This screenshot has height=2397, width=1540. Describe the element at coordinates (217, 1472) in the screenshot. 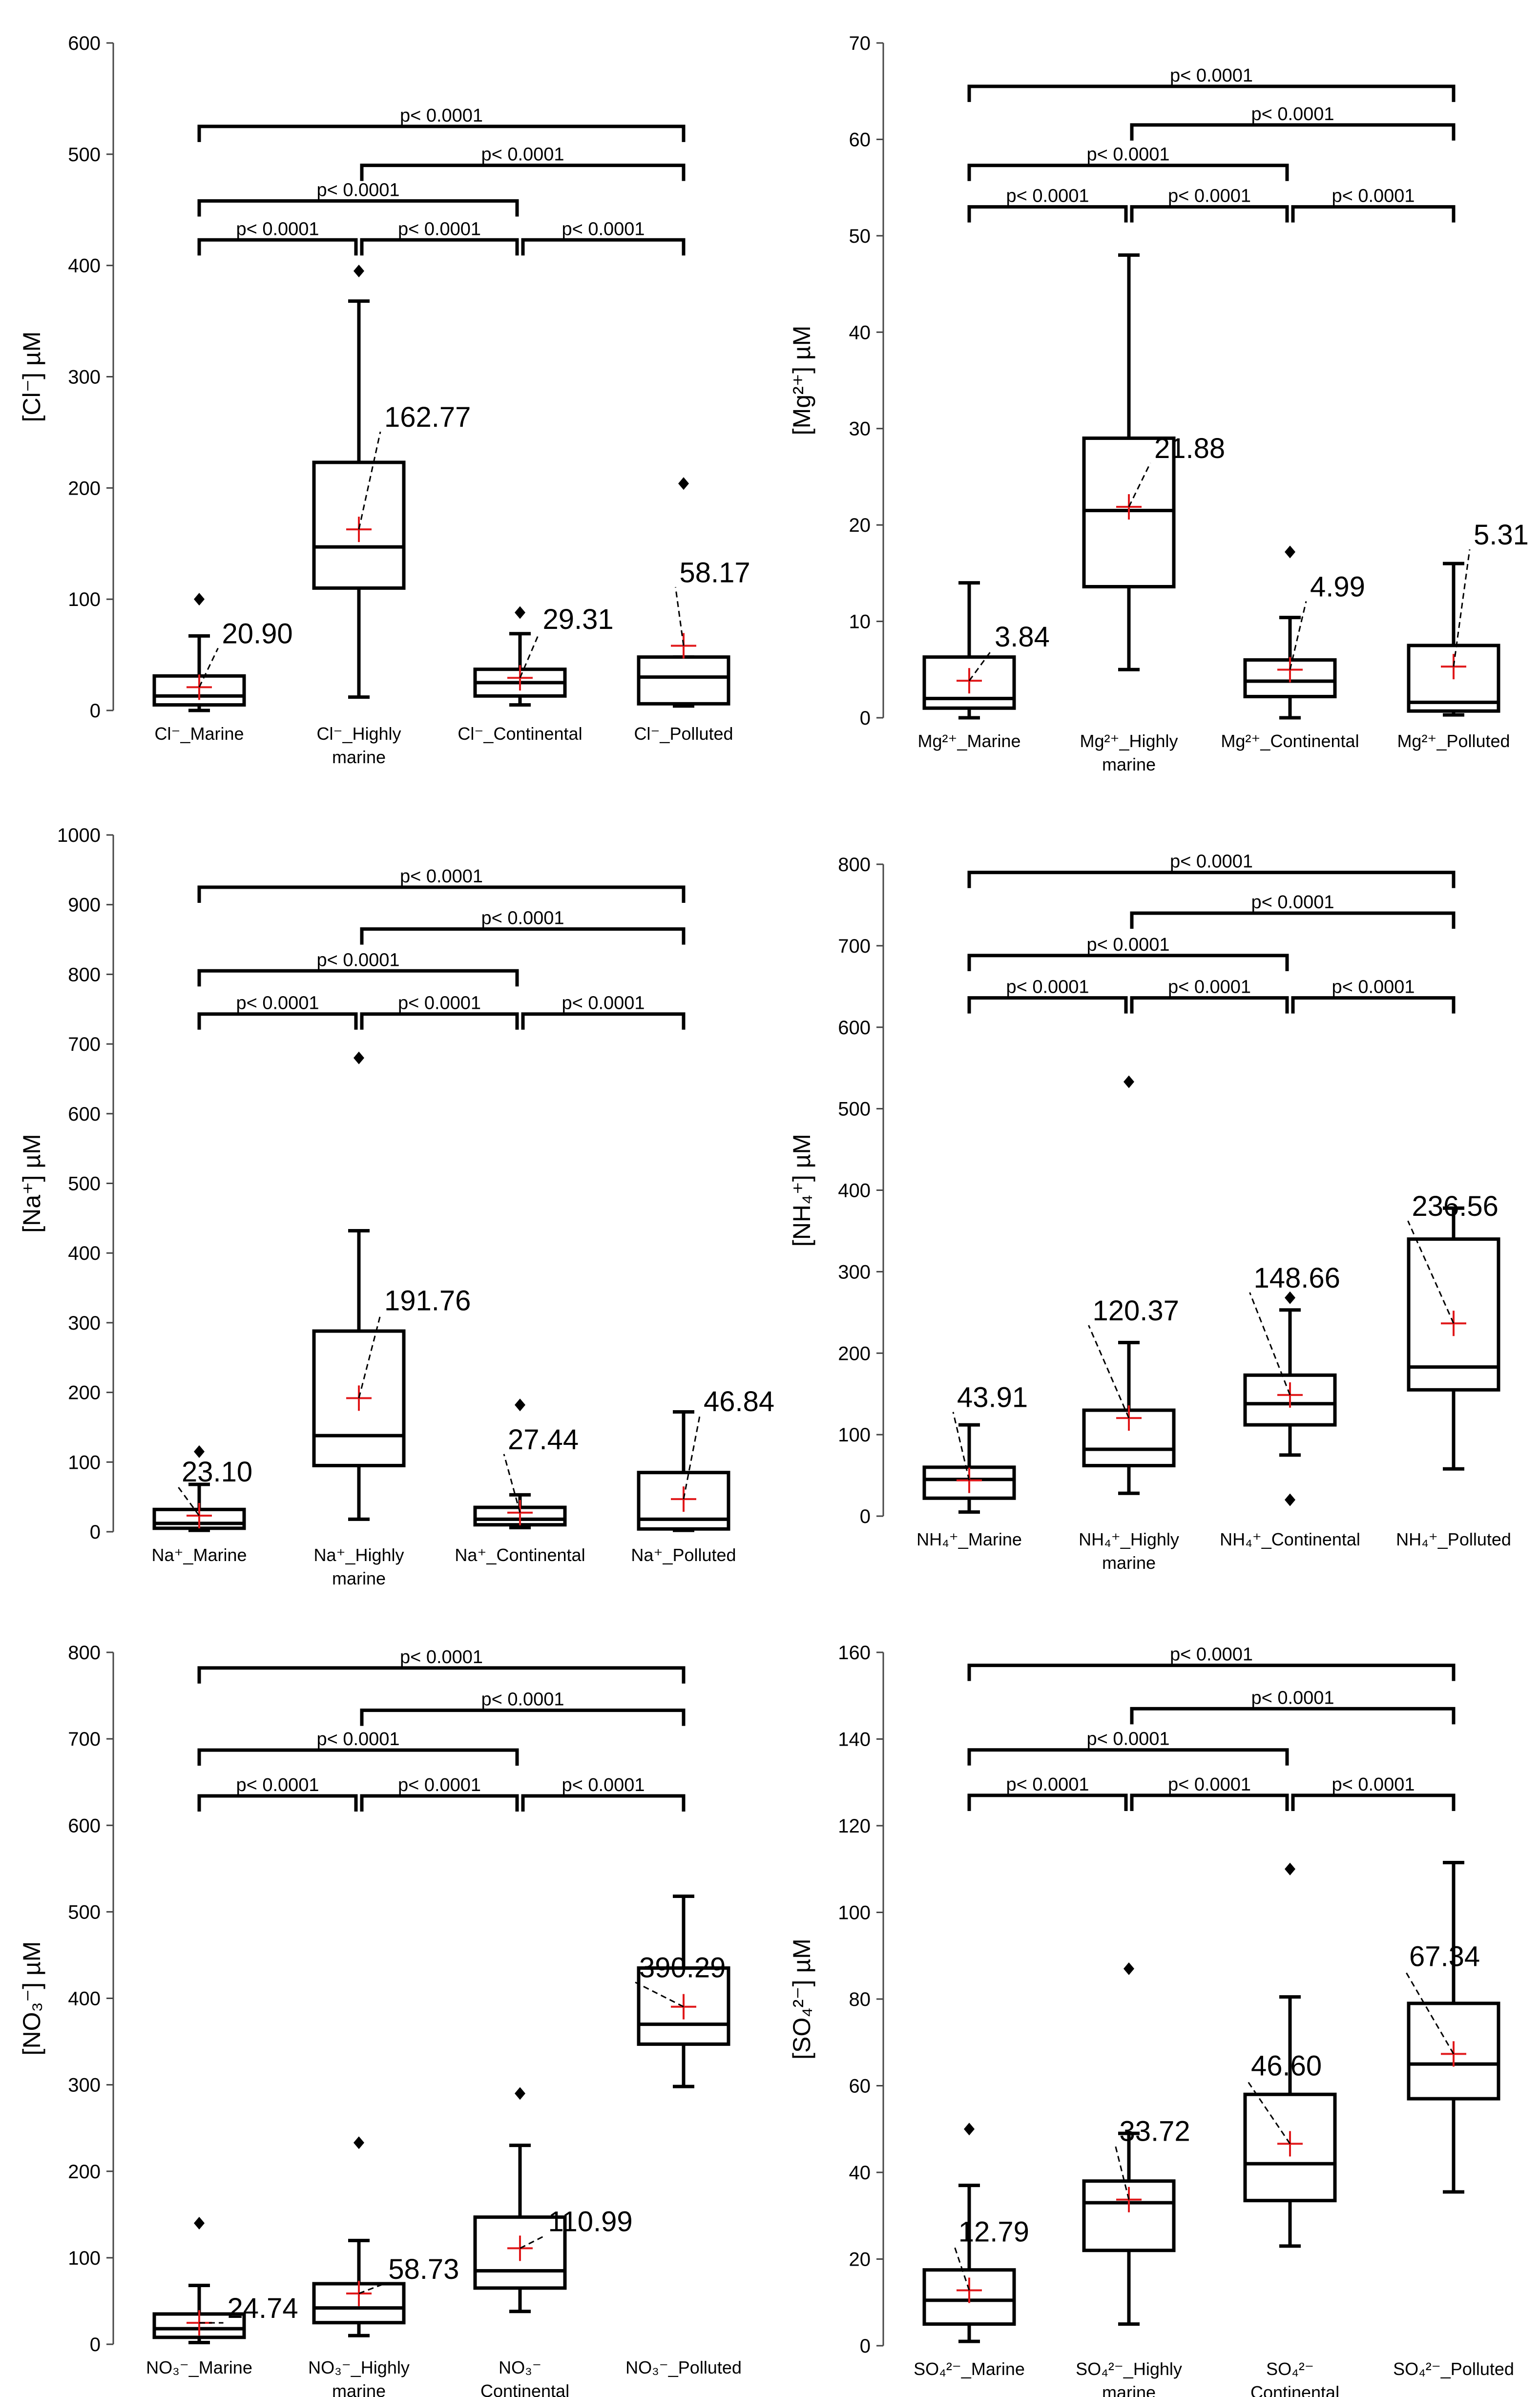

I see `mean-label: 23.10` at that location.